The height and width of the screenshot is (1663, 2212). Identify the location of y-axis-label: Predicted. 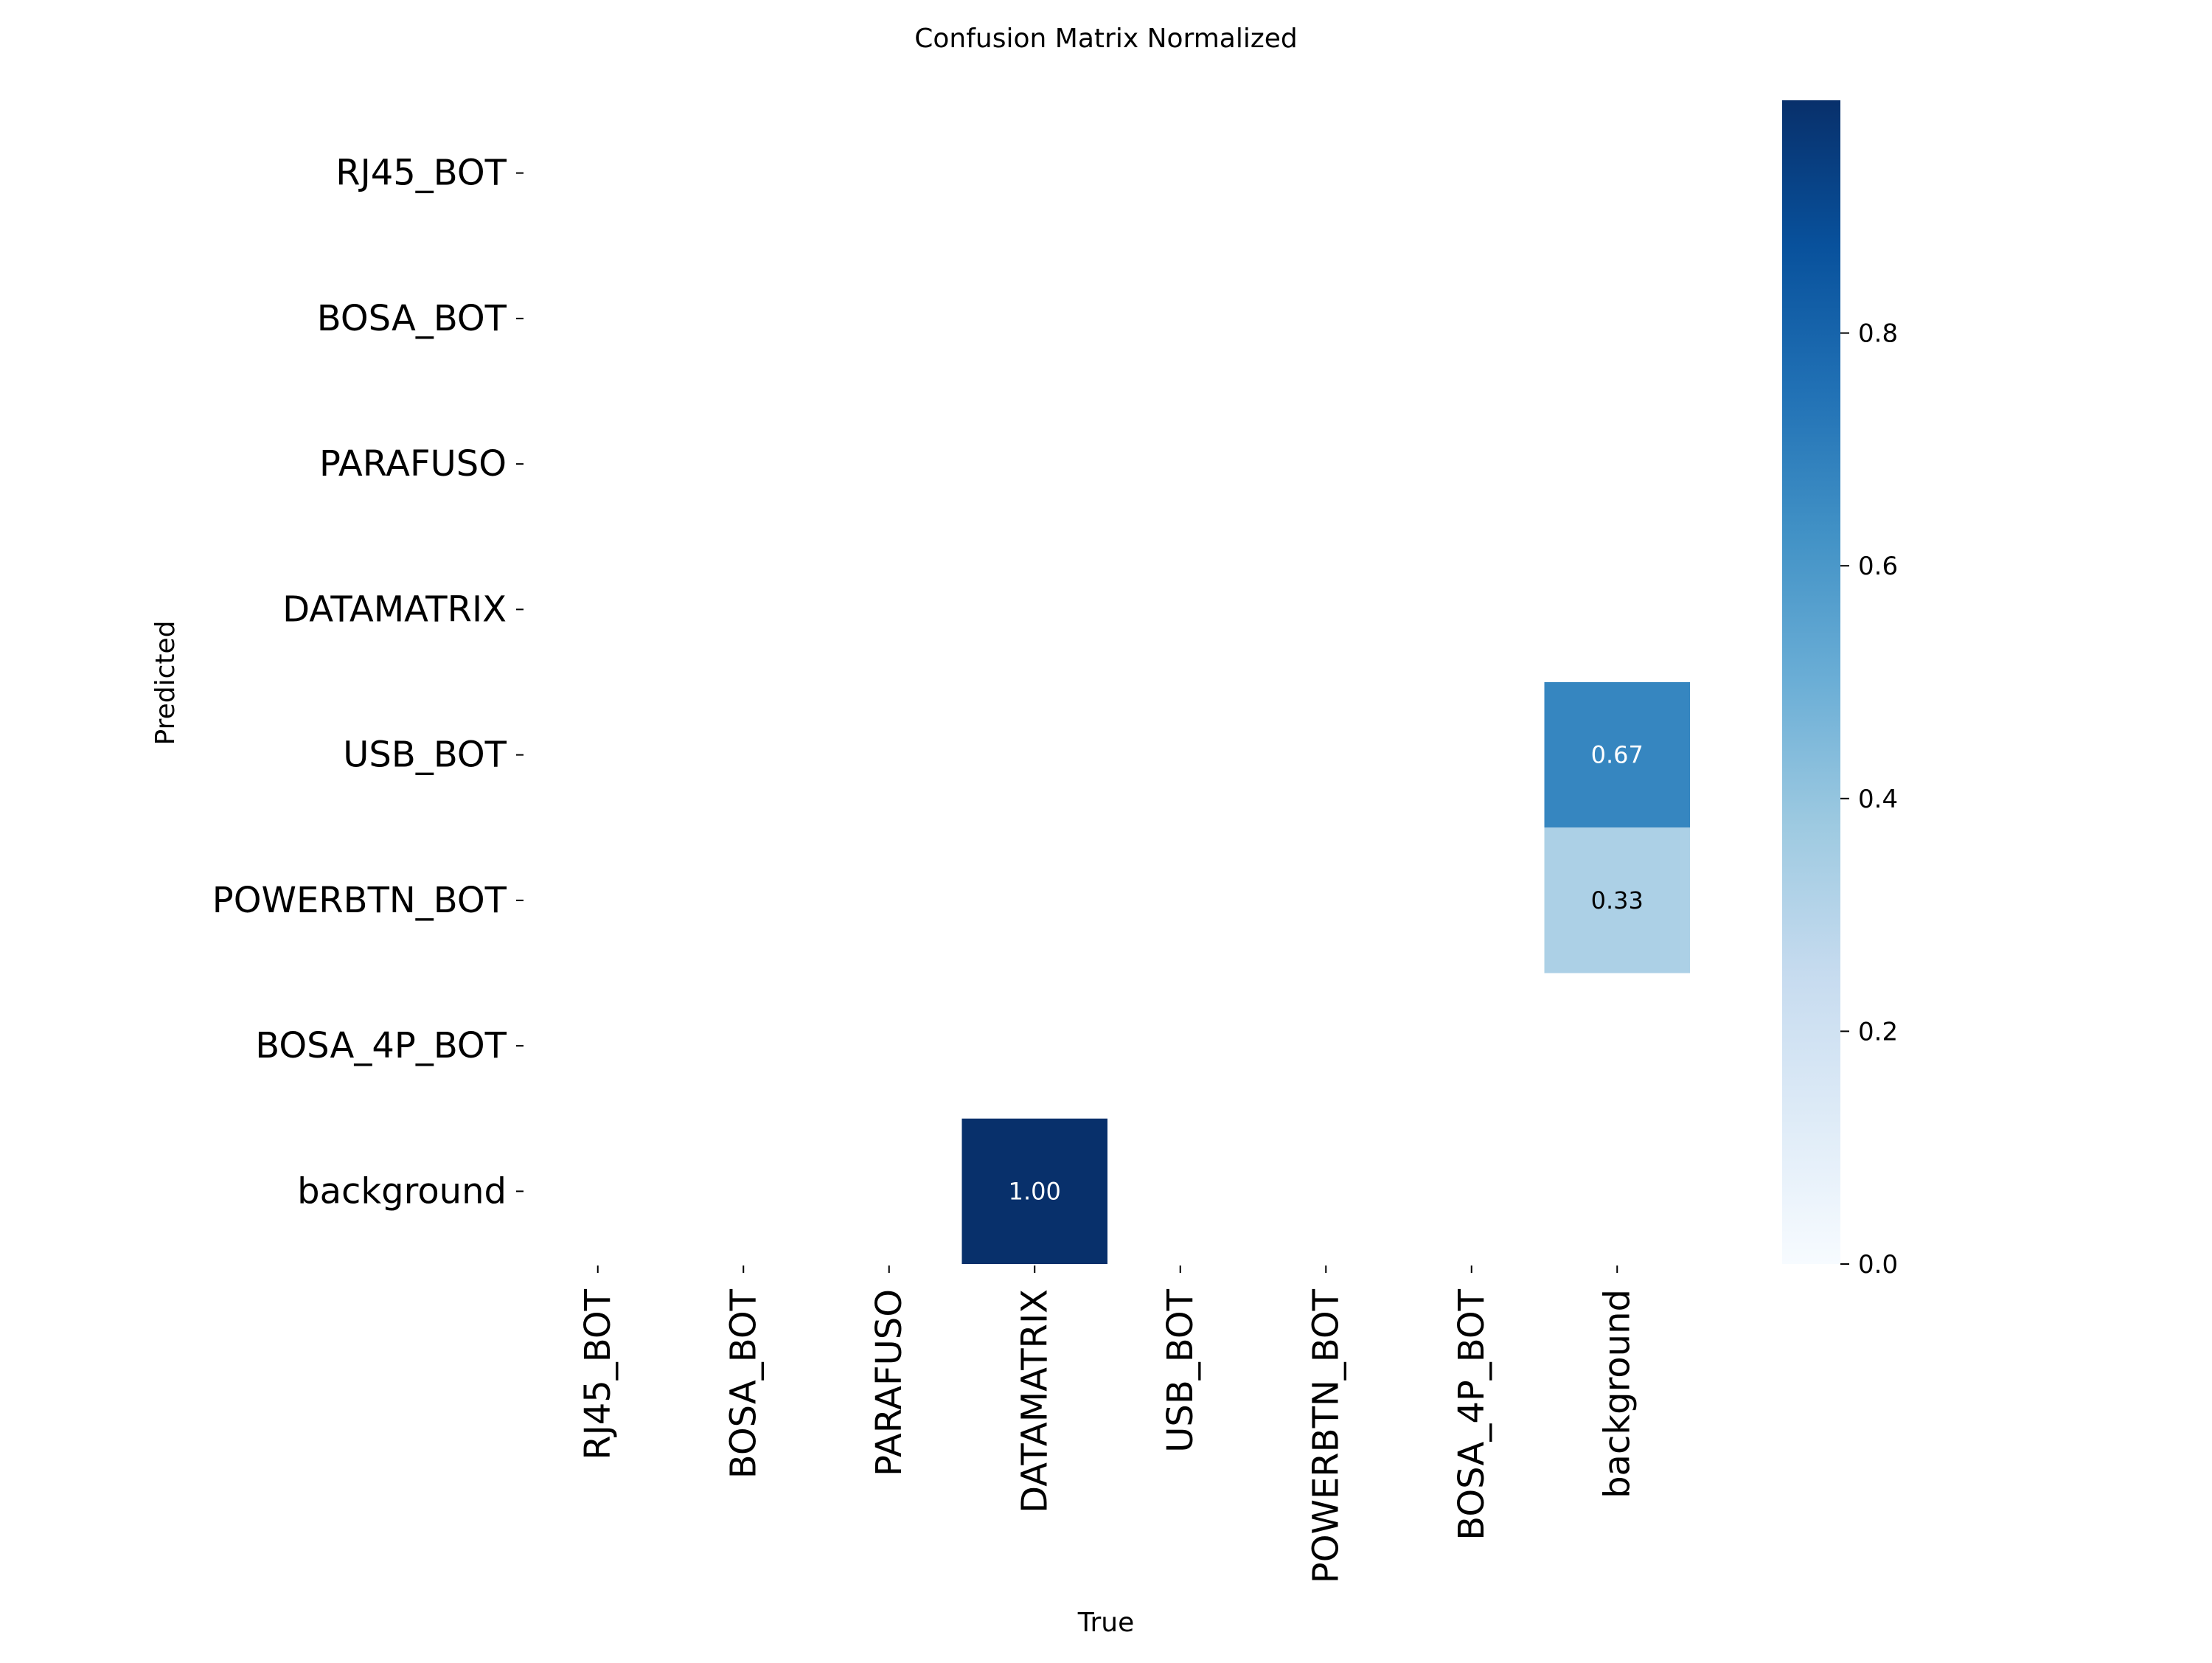
(165, 683).